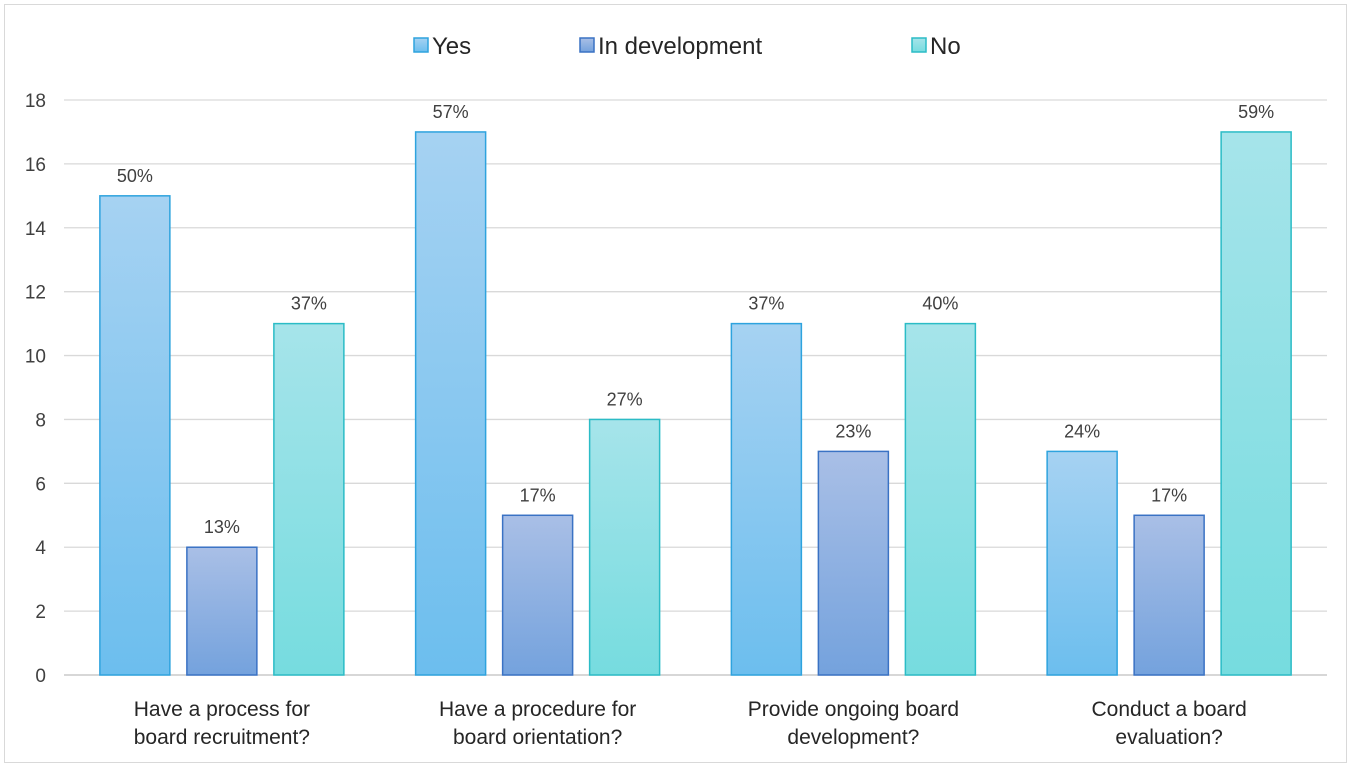 The width and height of the screenshot is (1351, 767). I want to click on x-category-label: Have a process for board recruitment?, so click(222, 723).